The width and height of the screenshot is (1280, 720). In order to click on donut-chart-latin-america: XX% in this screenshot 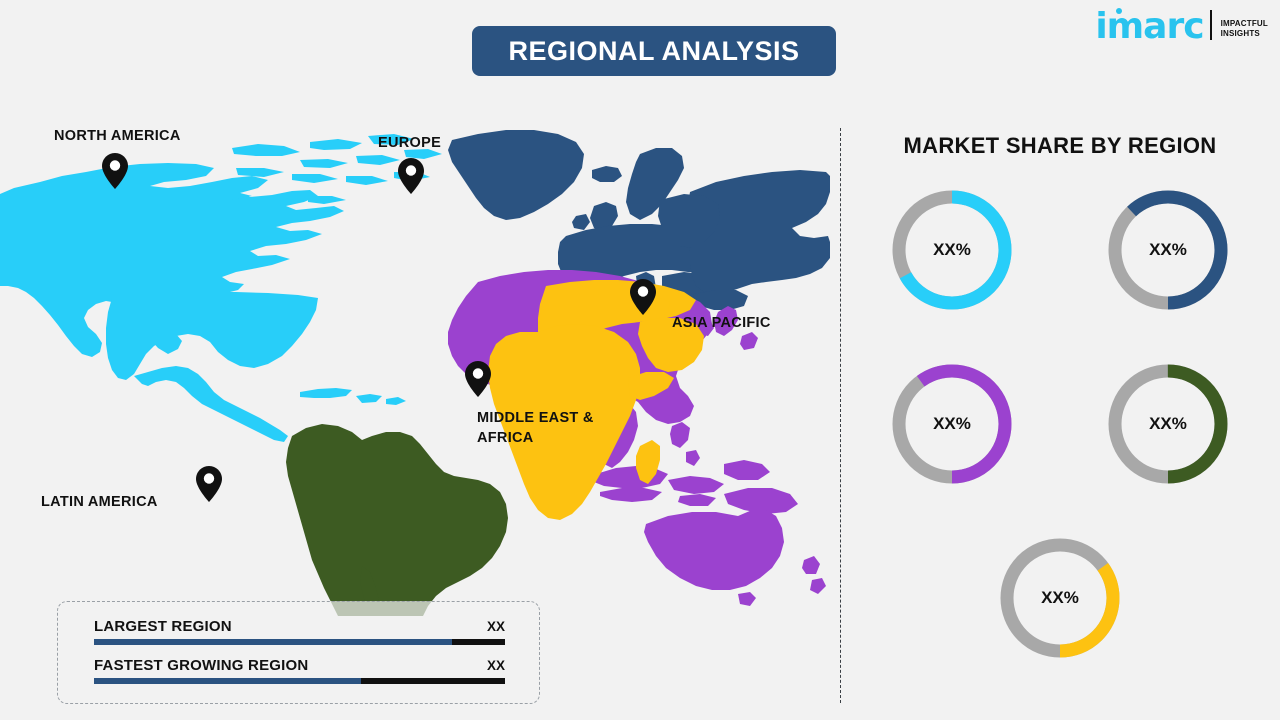, I will do `click(1168, 424)`.